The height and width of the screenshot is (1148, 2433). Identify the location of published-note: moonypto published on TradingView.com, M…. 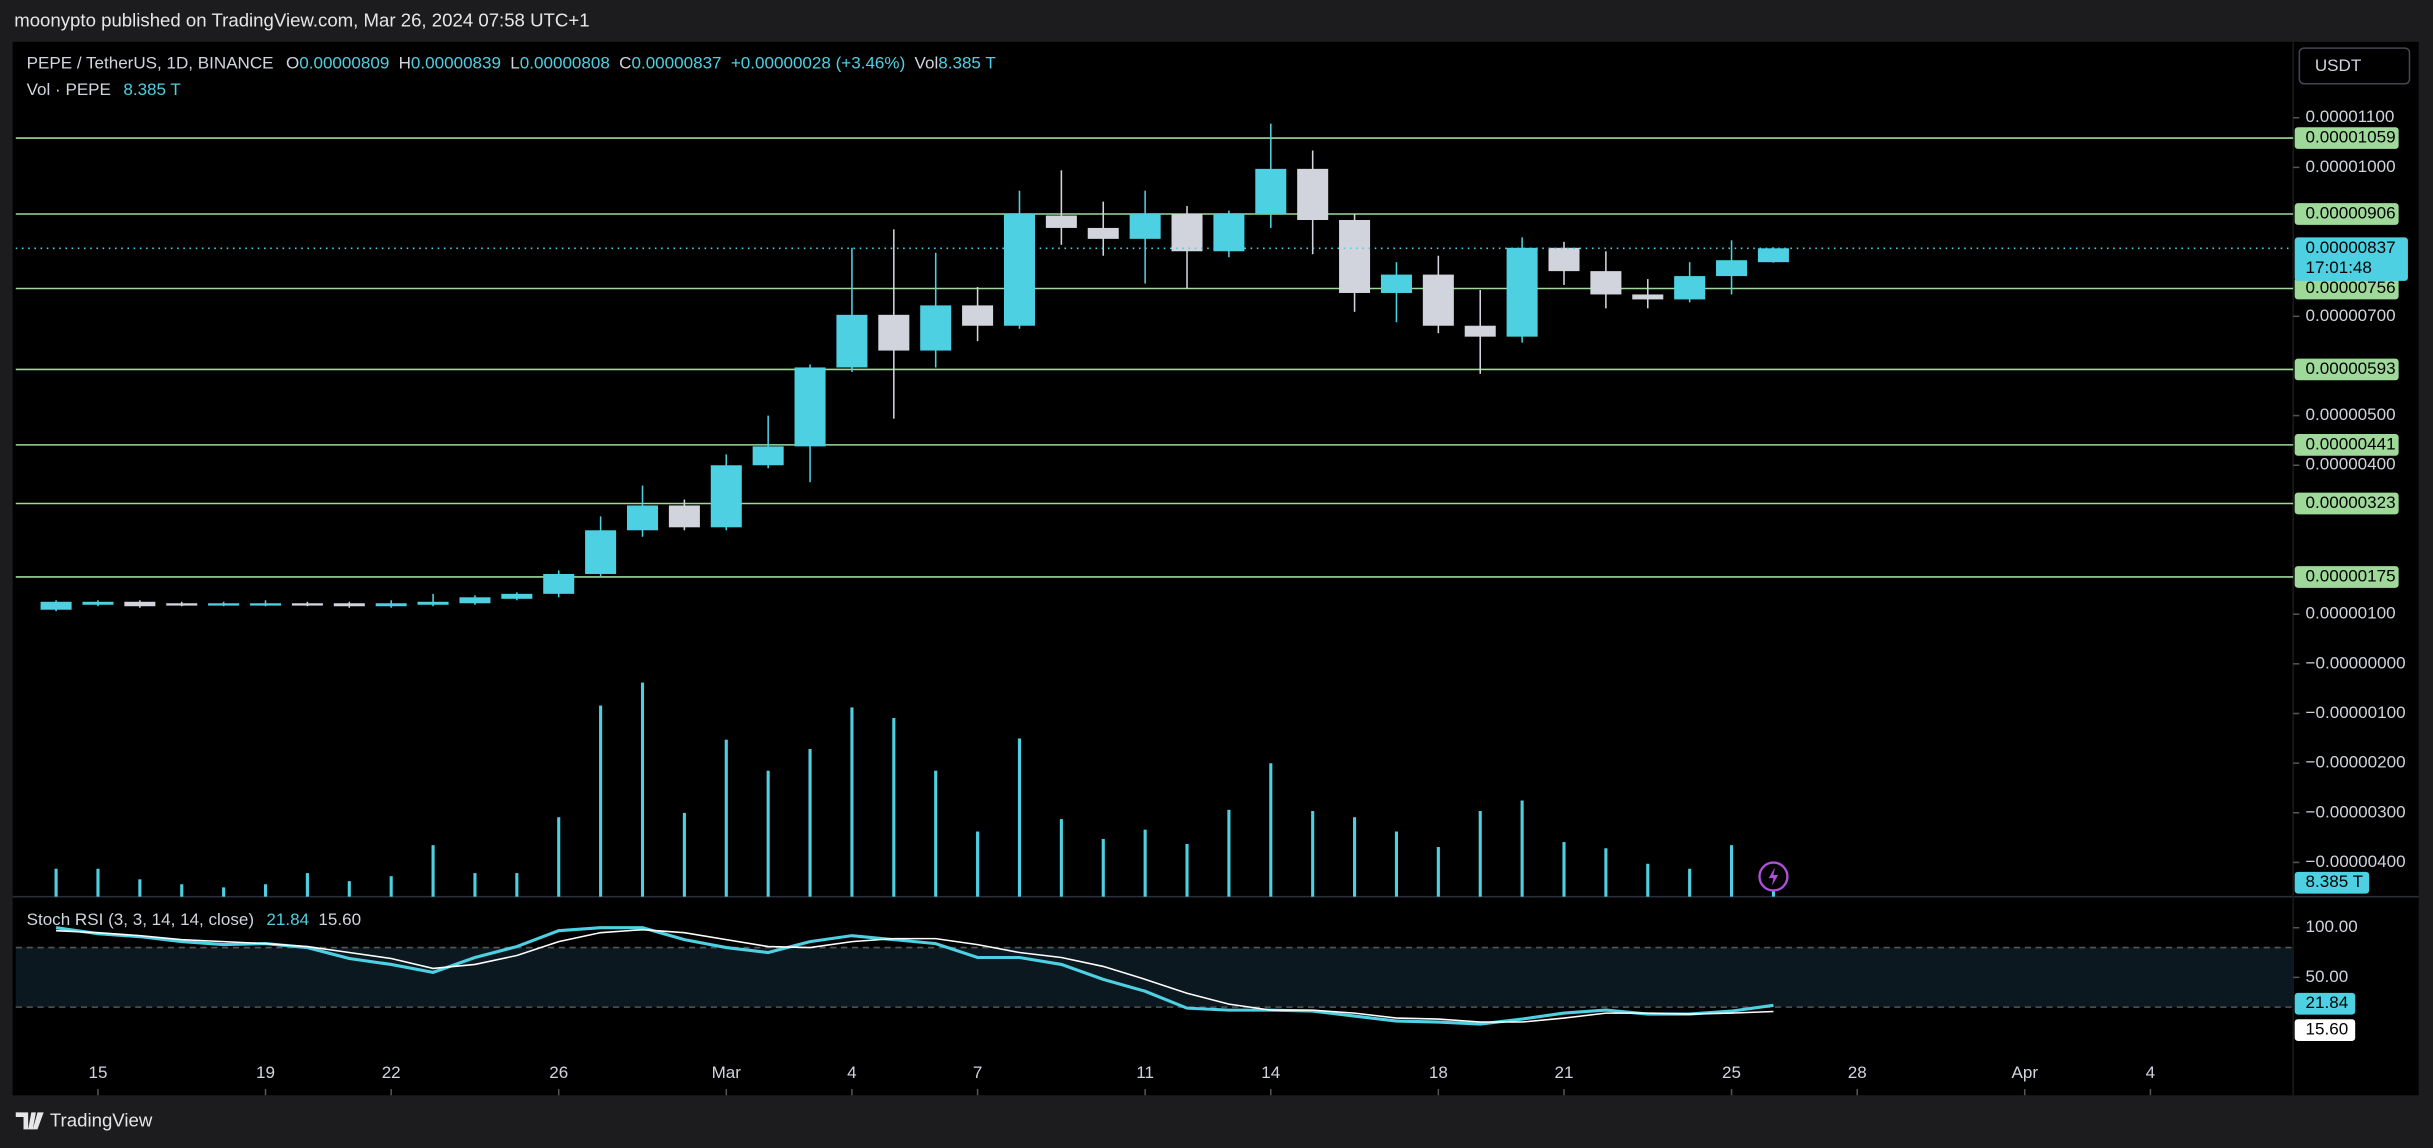
(301, 20).